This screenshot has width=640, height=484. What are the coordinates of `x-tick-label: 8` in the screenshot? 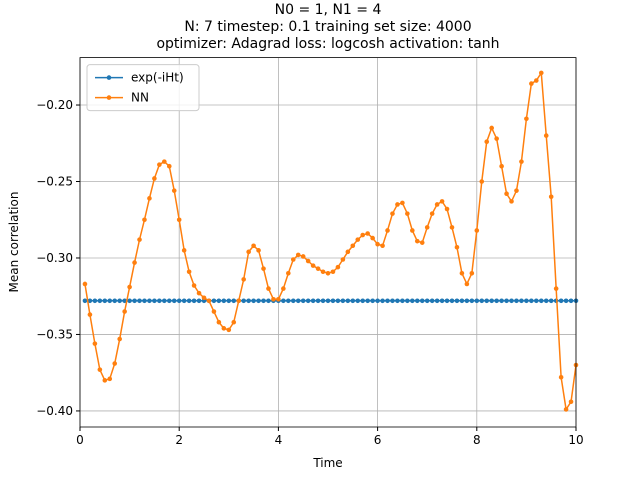 It's located at (477, 440).